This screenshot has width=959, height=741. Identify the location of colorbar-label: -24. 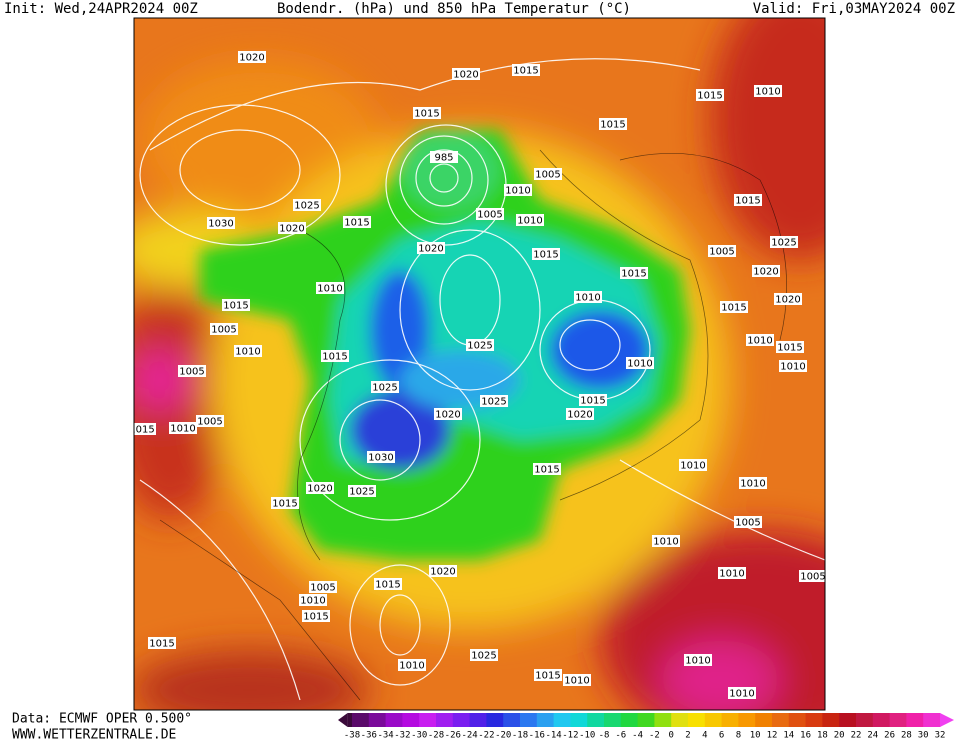
(469, 736).